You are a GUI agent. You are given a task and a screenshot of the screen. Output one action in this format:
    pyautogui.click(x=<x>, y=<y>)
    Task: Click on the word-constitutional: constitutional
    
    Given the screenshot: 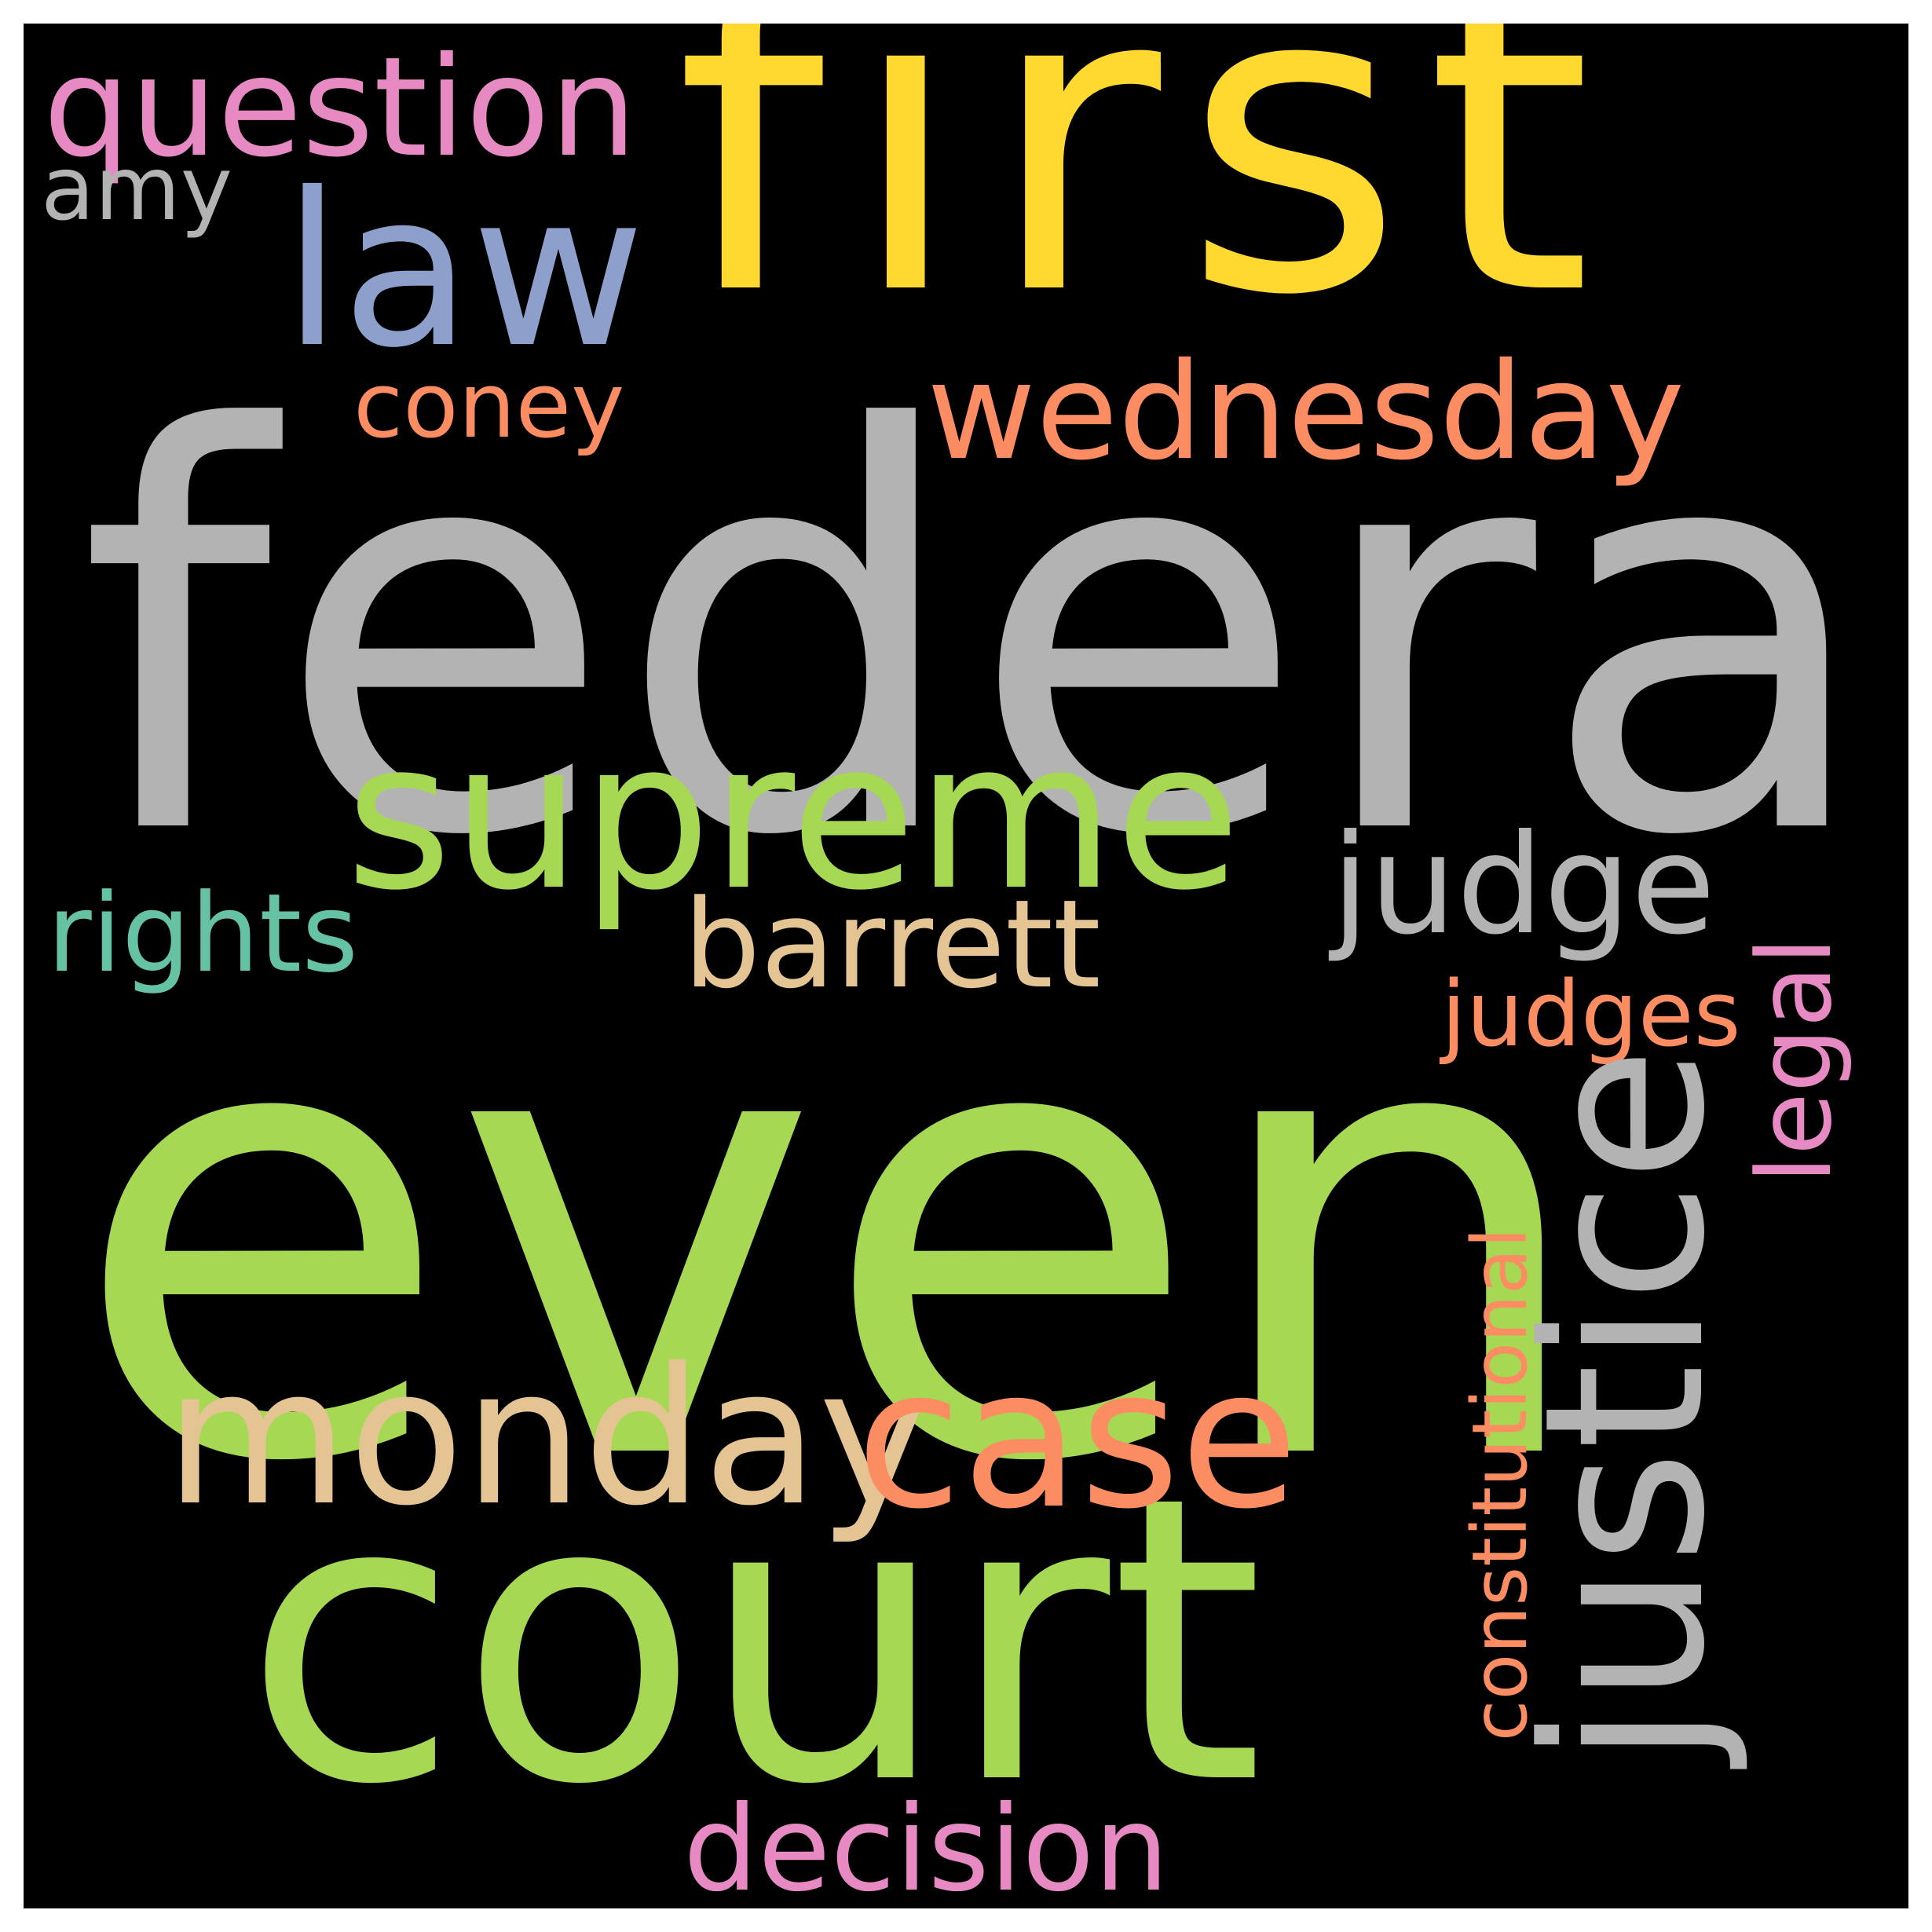 What is the action you would take?
    pyautogui.click(x=1500, y=1485)
    